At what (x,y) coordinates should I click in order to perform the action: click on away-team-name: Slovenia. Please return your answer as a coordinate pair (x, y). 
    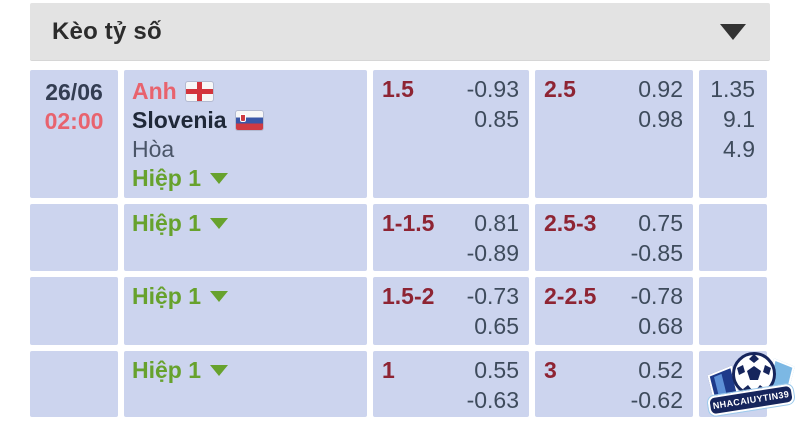
    Looking at the image, I should click on (179, 120).